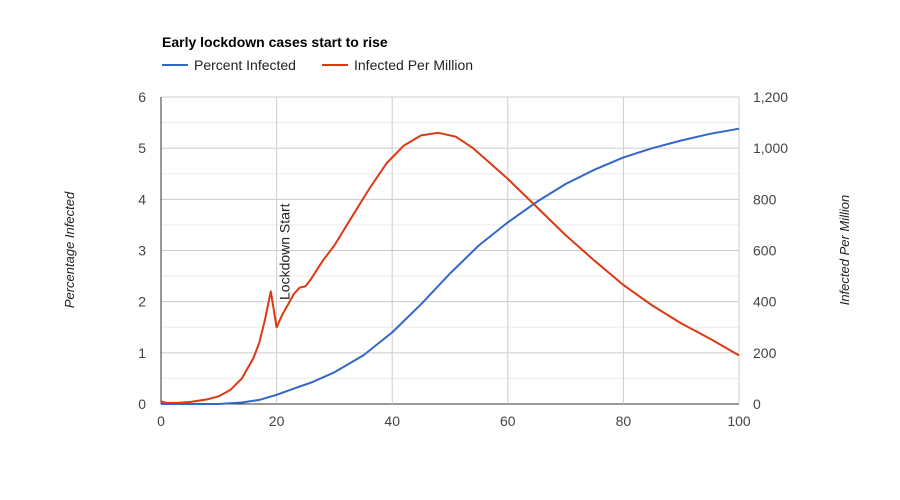 The width and height of the screenshot is (900, 500). I want to click on legend-label-percent-infected: Percent Infected, so click(245, 65).